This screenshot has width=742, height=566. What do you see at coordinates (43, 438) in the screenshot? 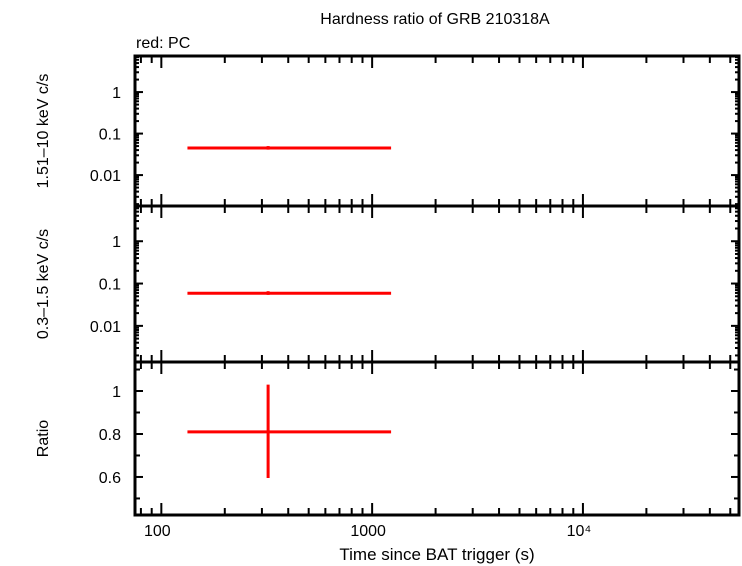
I see `y-axis-label-3: Ratio` at bounding box center [43, 438].